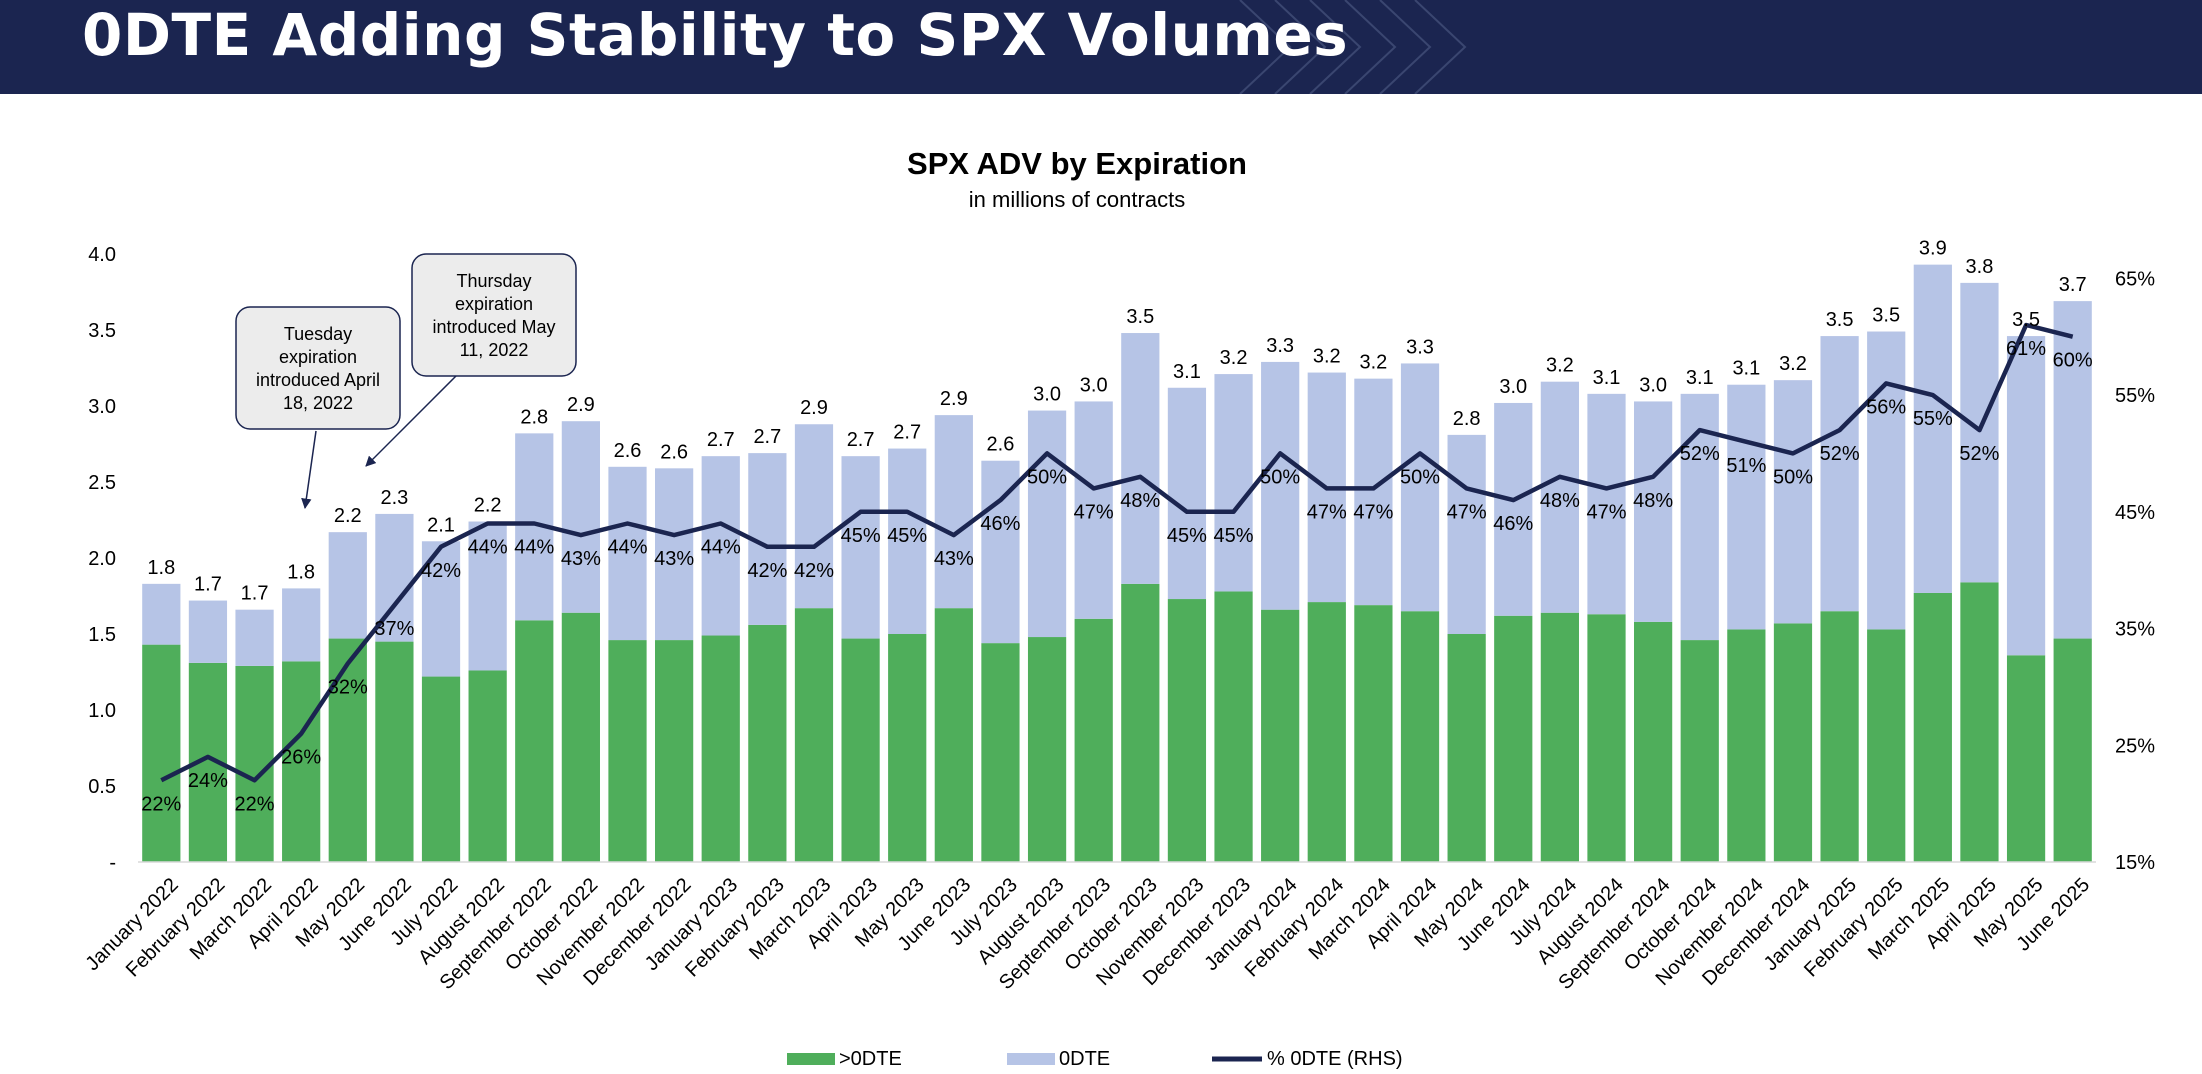 The height and width of the screenshot is (1074, 2202). What do you see at coordinates (318, 403) in the screenshot?
I see `annotation-text: 18, 2022` at bounding box center [318, 403].